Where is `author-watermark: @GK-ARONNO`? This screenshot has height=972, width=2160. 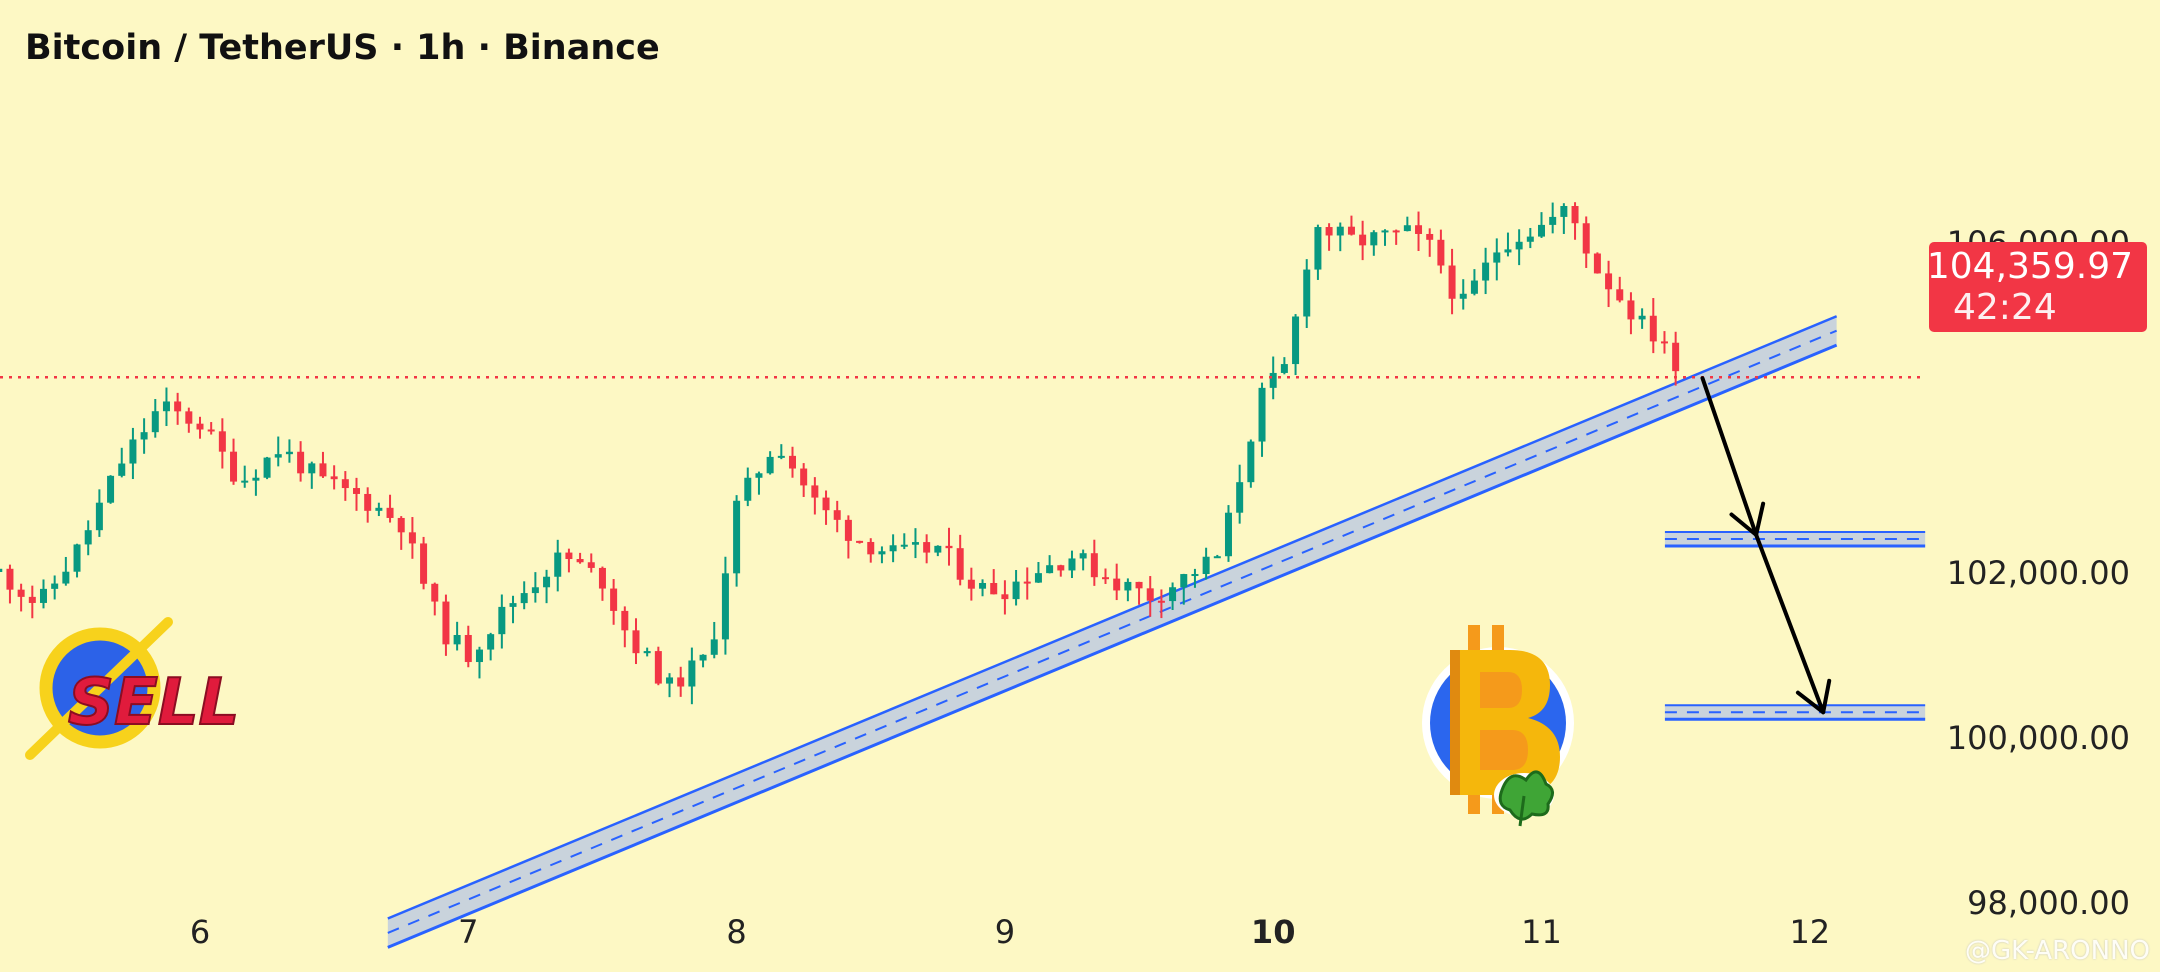
author-watermark: @GK-ARONNO is located at coordinates (2057, 951).